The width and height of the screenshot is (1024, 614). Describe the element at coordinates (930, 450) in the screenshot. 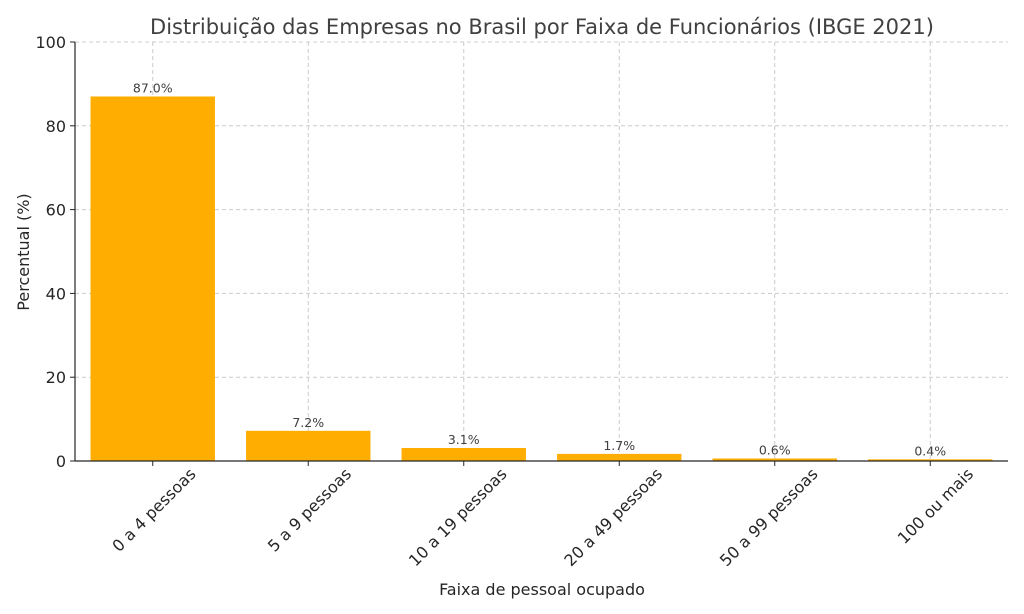

I see `bar-value-label: 0.4%` at that location.